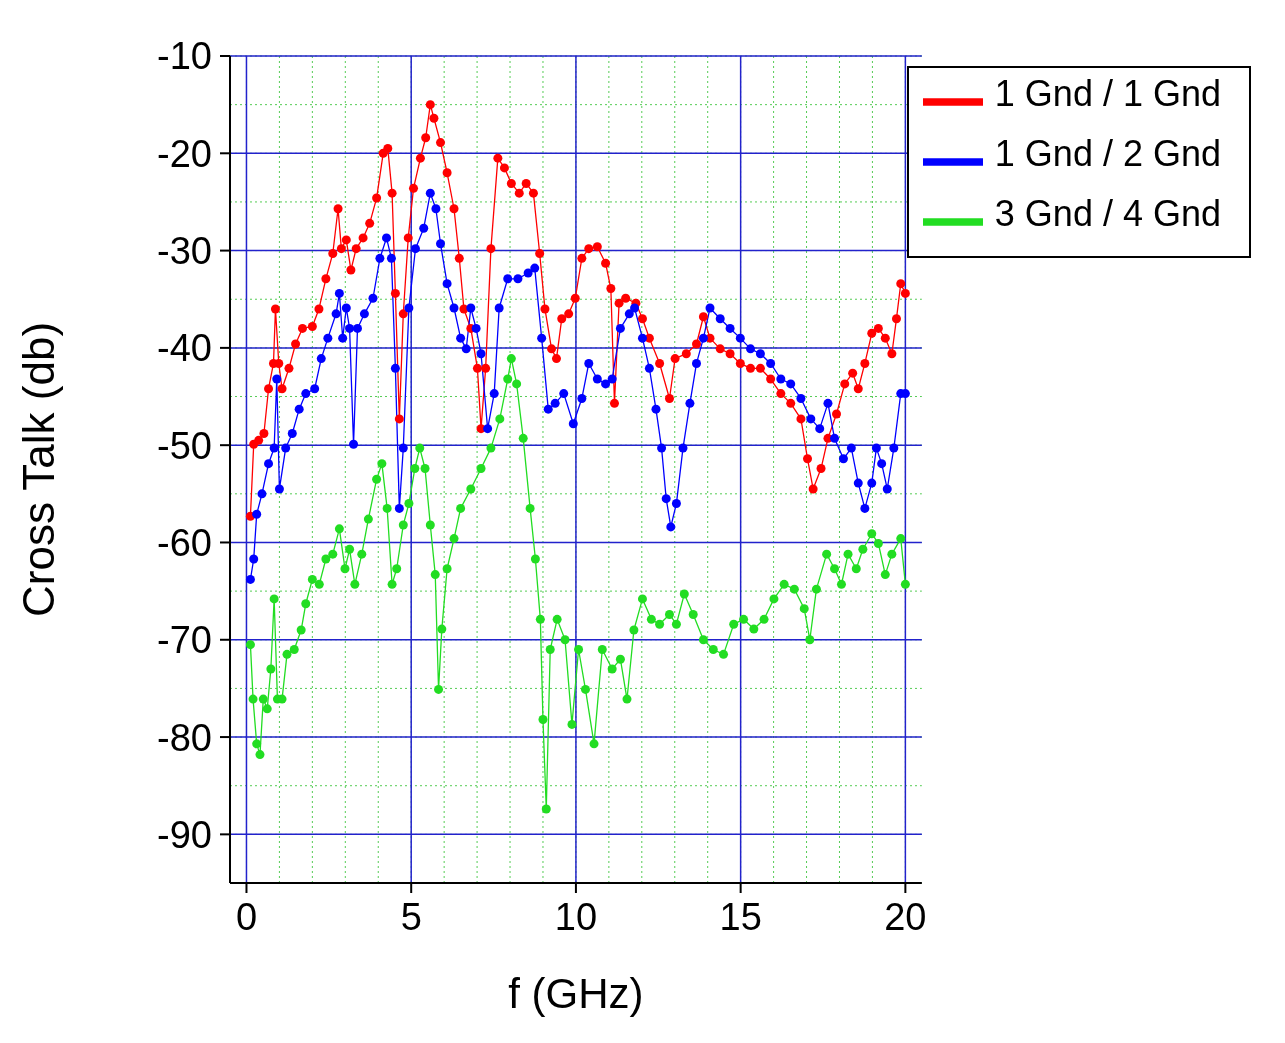 The width and height of the screenshot is (1285, 1043). I want to click on y-tick-label: -70, so click(184, 640).